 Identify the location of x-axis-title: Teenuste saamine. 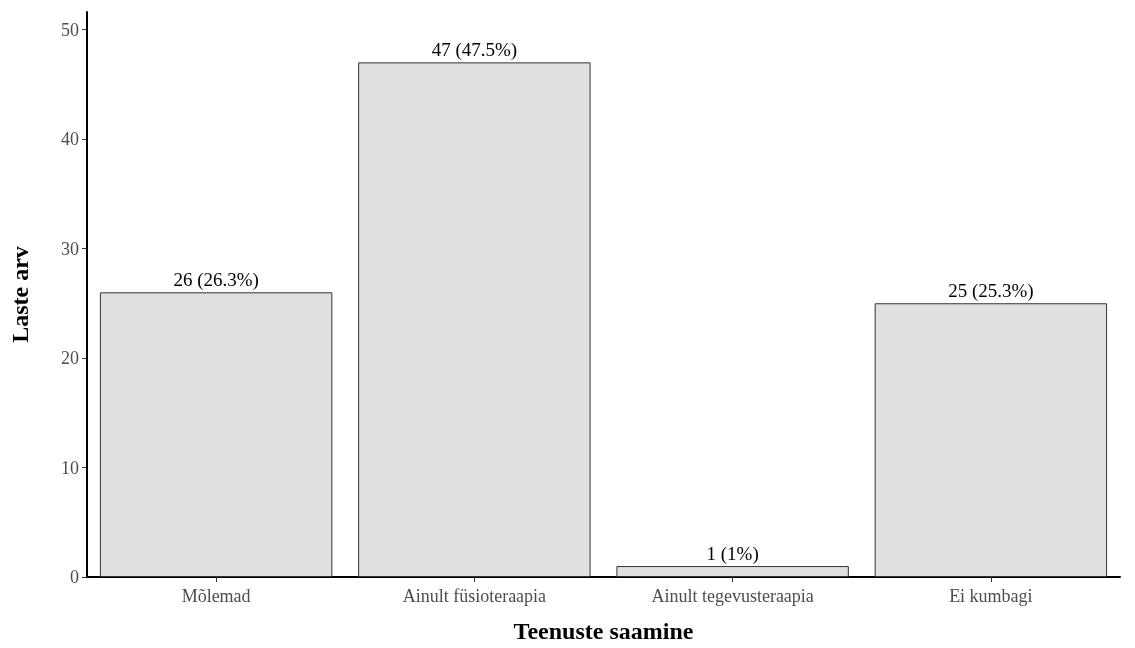
(603, 631).